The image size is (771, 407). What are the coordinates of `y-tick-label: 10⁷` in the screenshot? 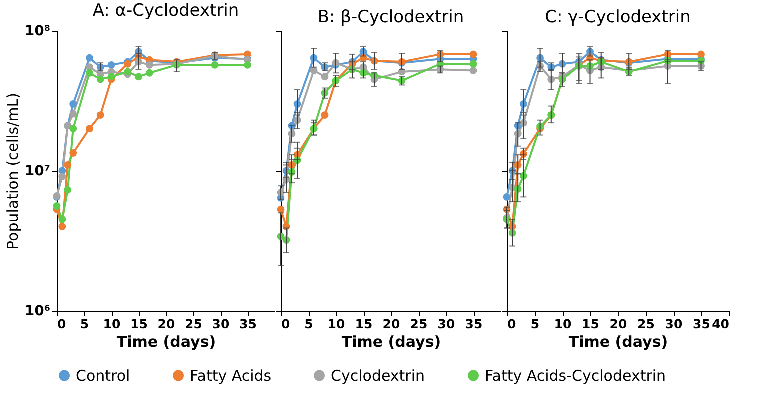 It's located at (37, 172).